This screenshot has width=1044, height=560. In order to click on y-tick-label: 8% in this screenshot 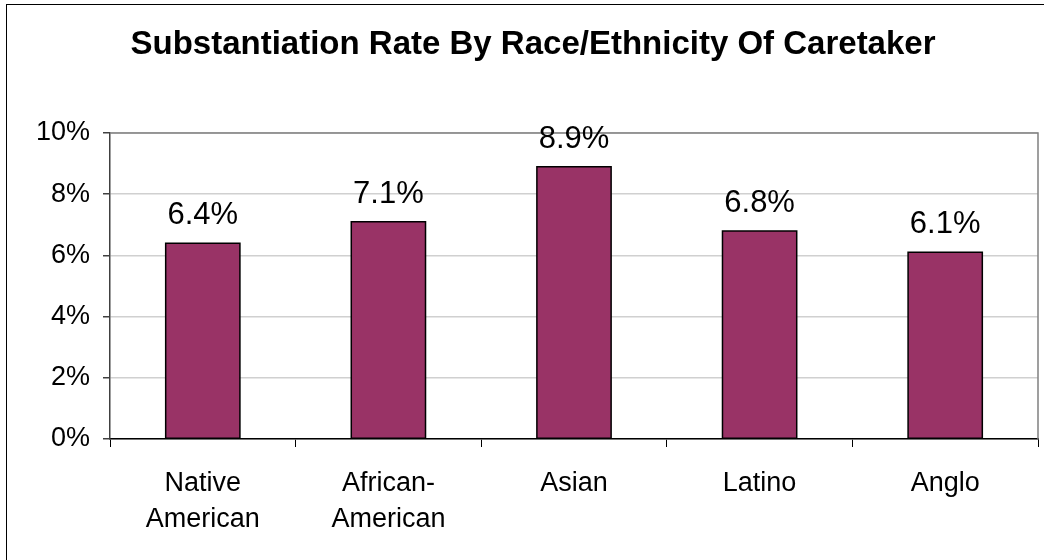, I will do `click(70, 192)`.